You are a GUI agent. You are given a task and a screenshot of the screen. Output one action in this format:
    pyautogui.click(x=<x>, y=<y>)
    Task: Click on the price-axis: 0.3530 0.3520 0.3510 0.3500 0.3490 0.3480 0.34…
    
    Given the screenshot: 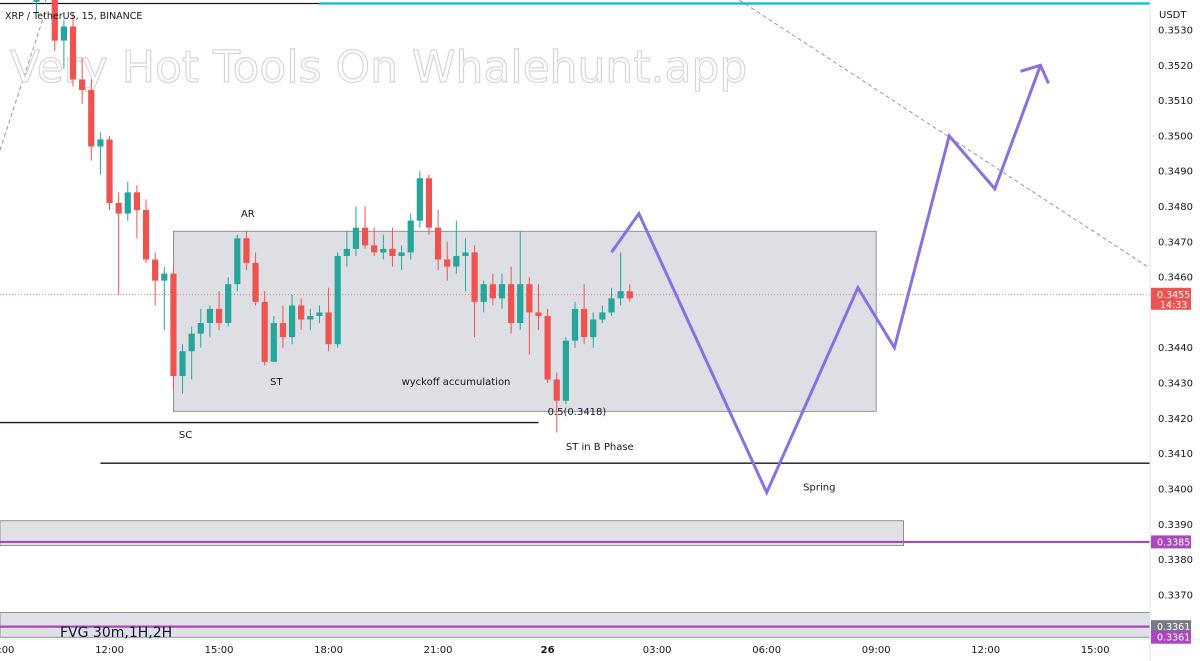 What is the action you would take?
    pyautogui.click(x=1175, y=314)
    